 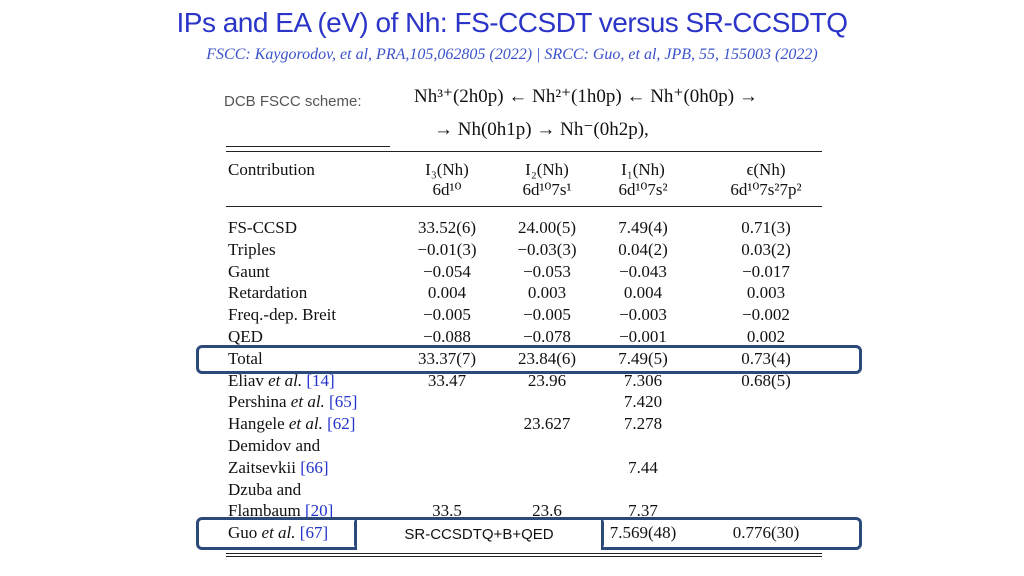 I want to click on table-cell: 7.44, so click(x=643, y=467).